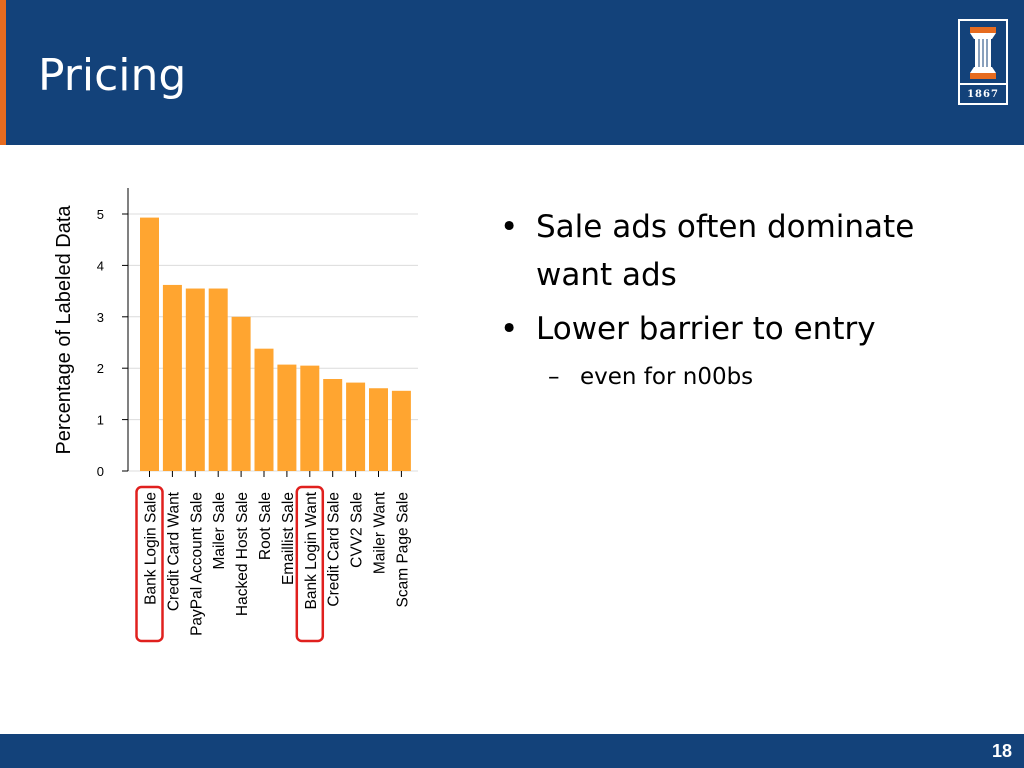  What do you see at coordinates (606, 275) in the screenshot?
I see `bullet-text-line: want ads` at bounding box center [606, 275].